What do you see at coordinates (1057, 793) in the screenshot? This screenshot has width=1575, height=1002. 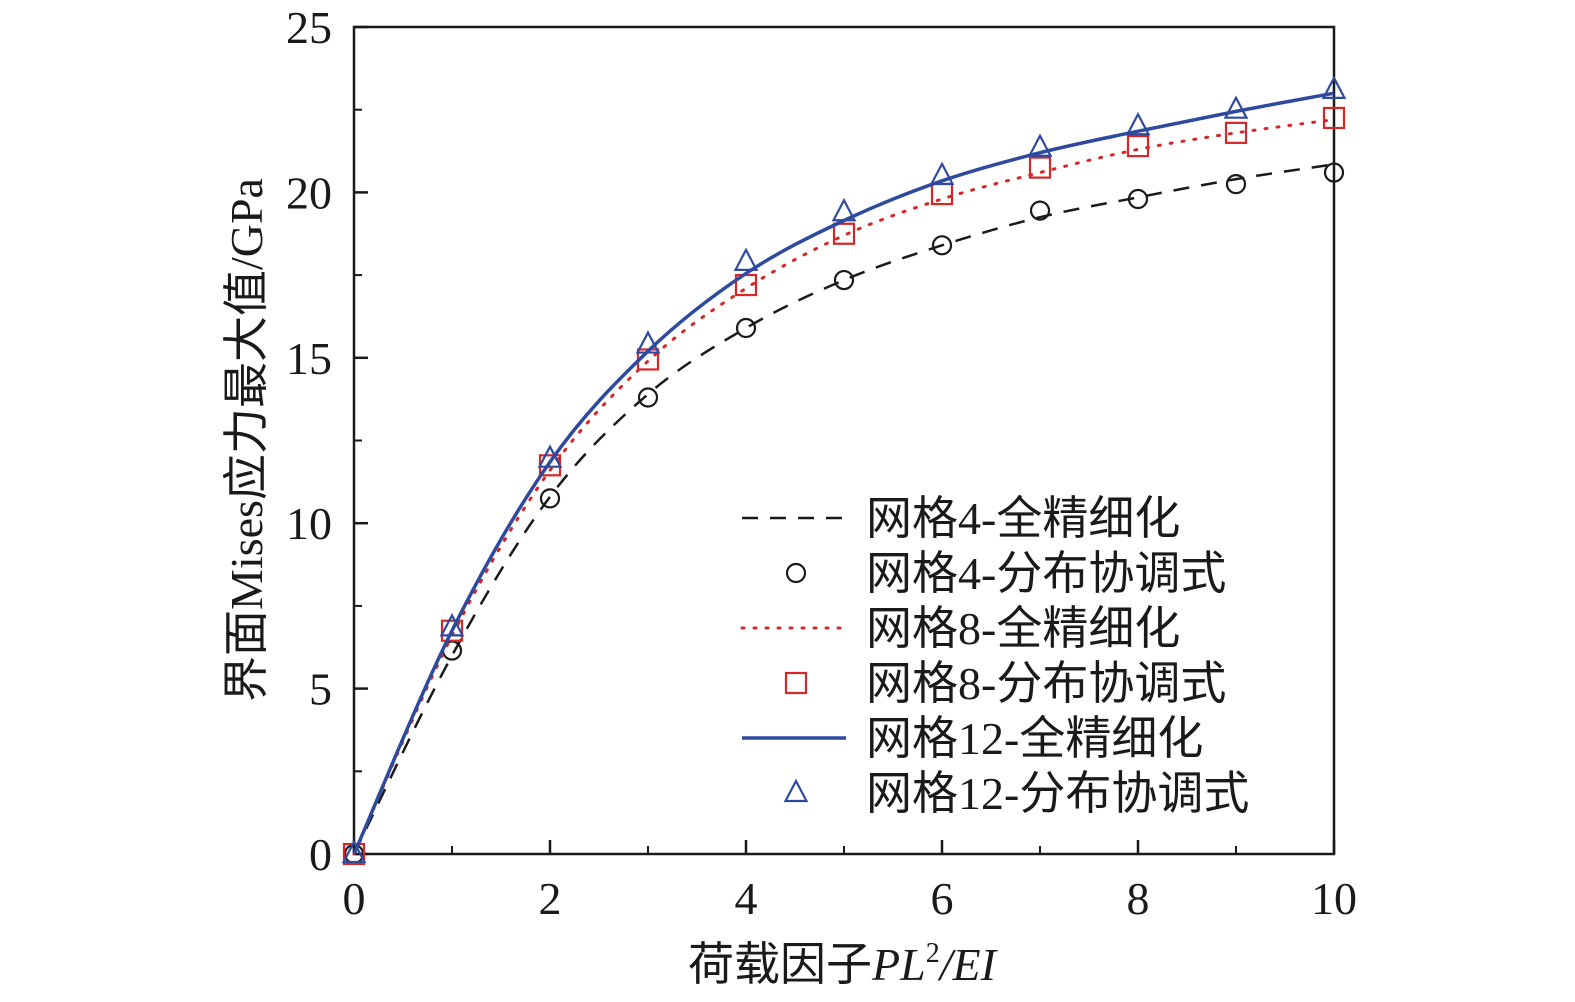 I see `legend-label: 网格12-分布协调式` at bounding box center [1057, 793].